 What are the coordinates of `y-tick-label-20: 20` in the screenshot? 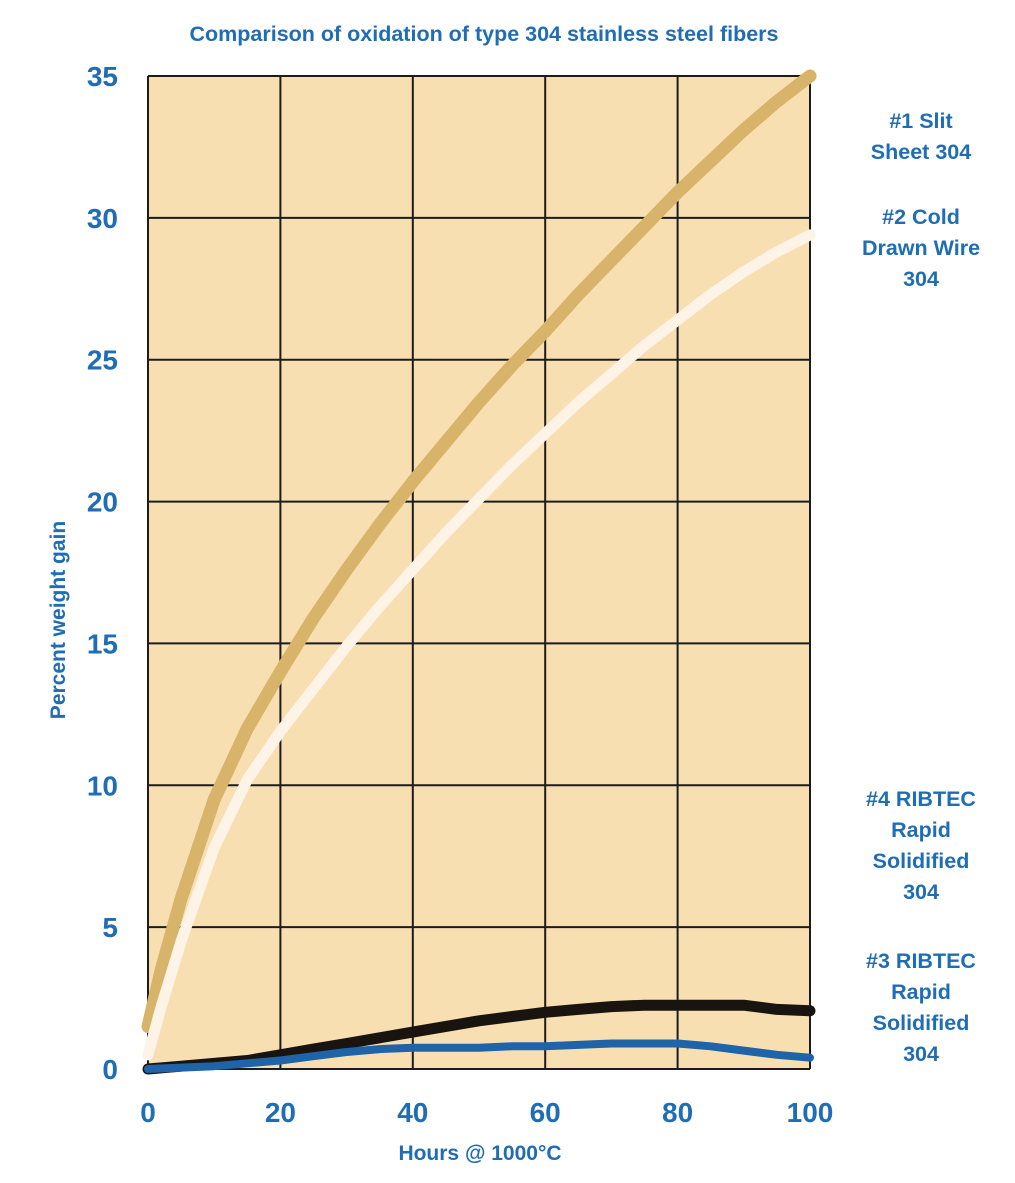 It's located at (102, 502).